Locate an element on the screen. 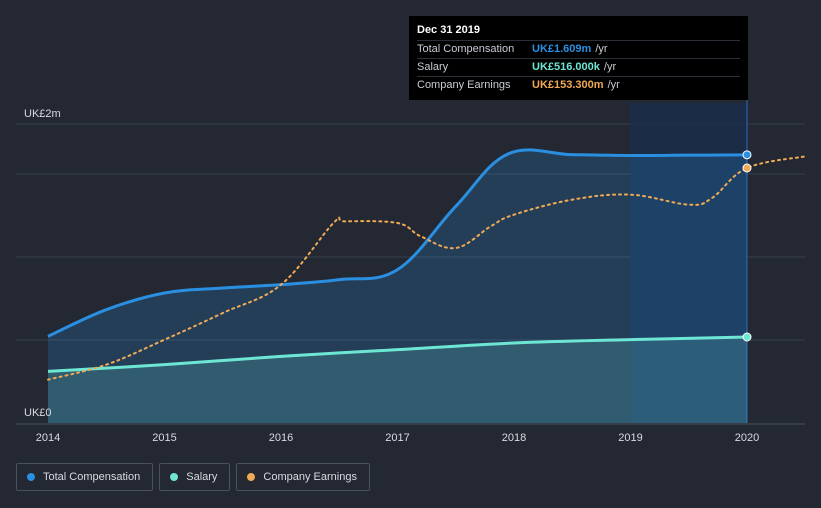 The width and height of the screenshot is (821, 508). x-tick-label: 2017 is located at coordinates (397, 438).